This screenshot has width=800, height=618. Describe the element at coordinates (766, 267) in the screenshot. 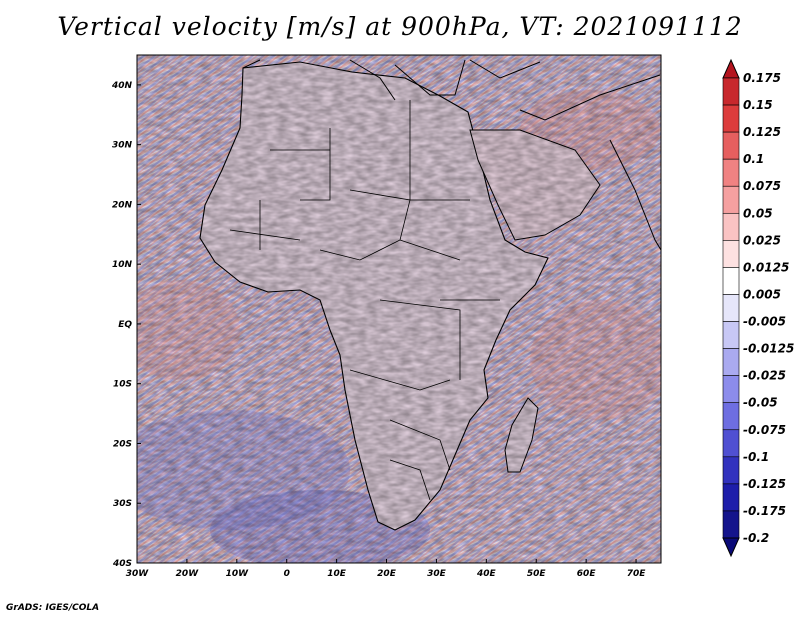

I see `colorbar-label: 0.0125` at that location.